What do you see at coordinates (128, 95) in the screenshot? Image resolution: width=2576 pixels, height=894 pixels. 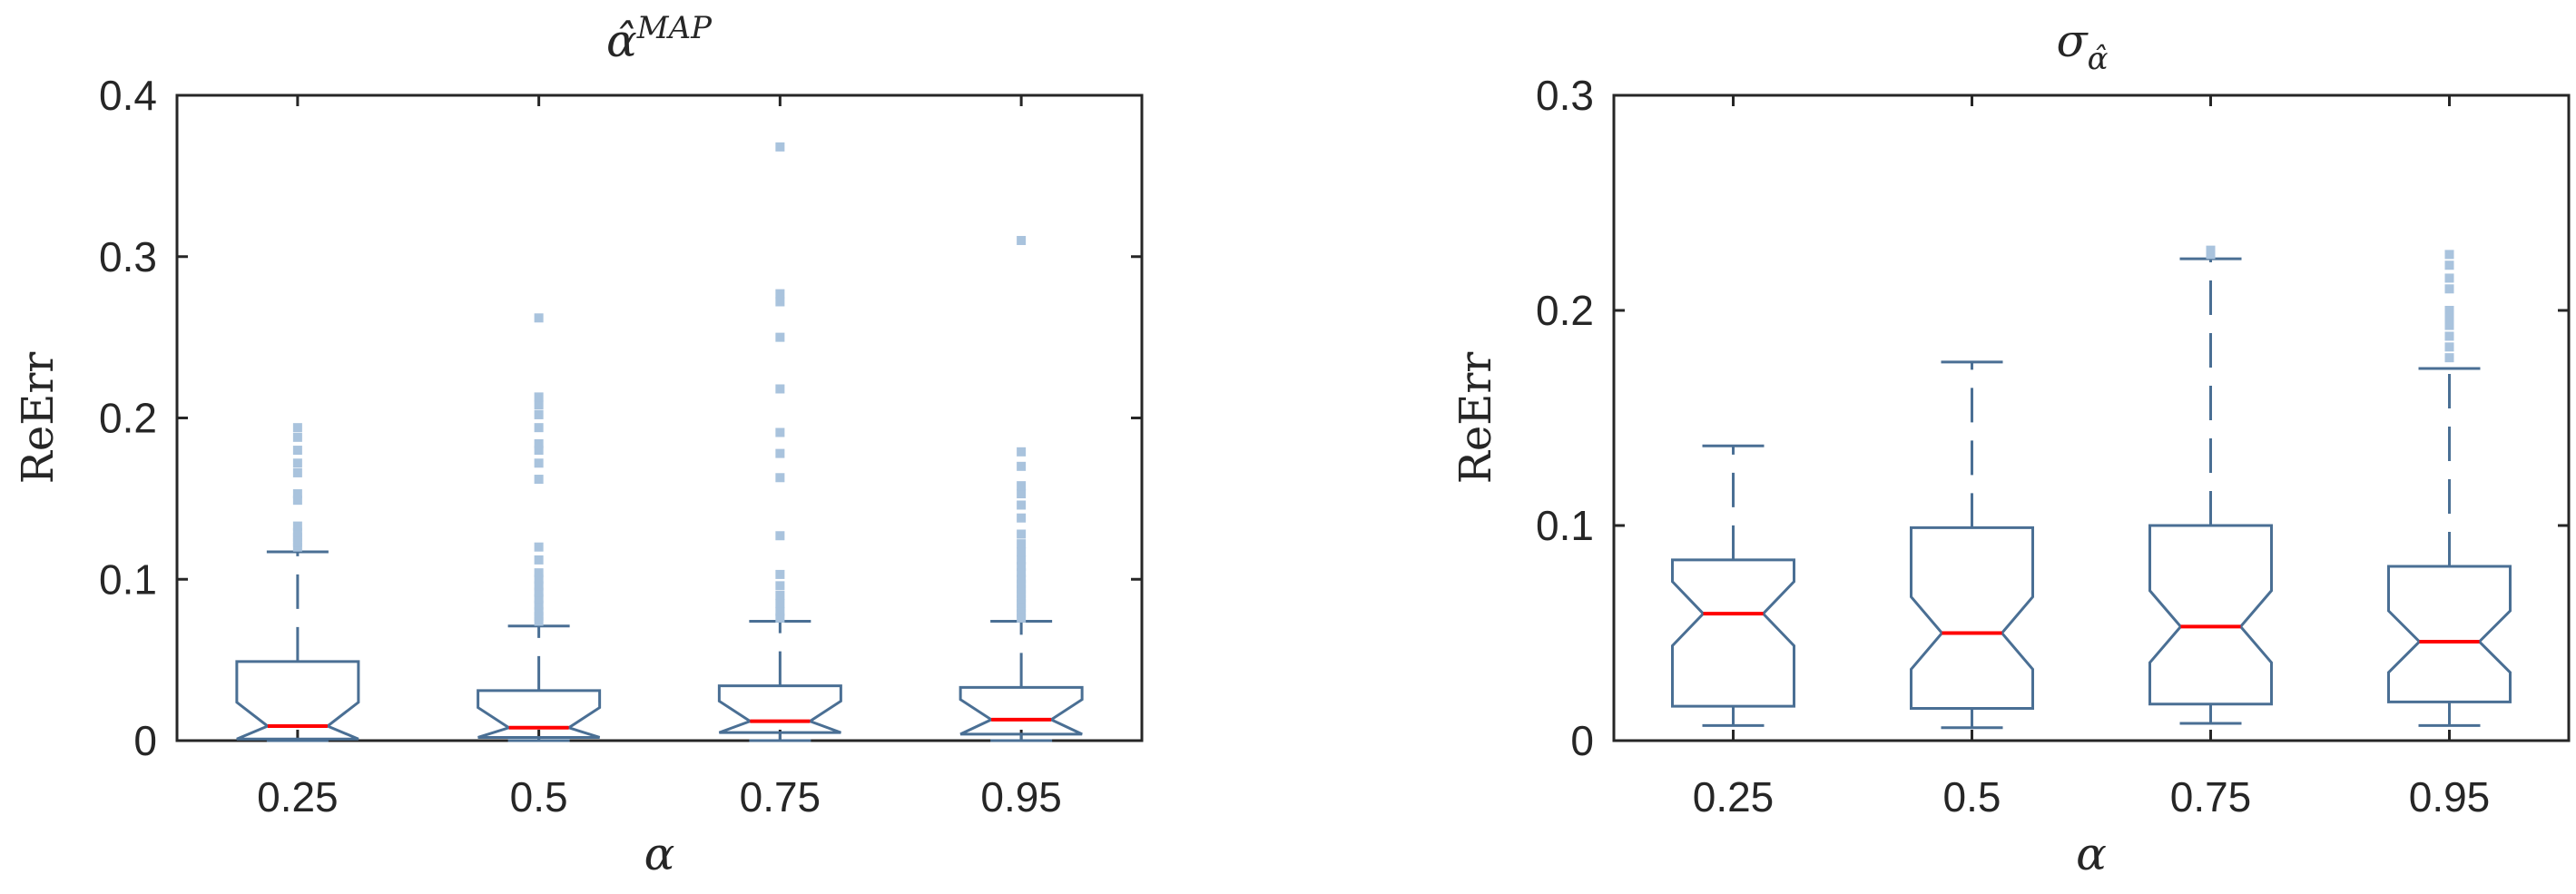 I see `y-tick-label: 0.4` at bounding box center [128, 95].